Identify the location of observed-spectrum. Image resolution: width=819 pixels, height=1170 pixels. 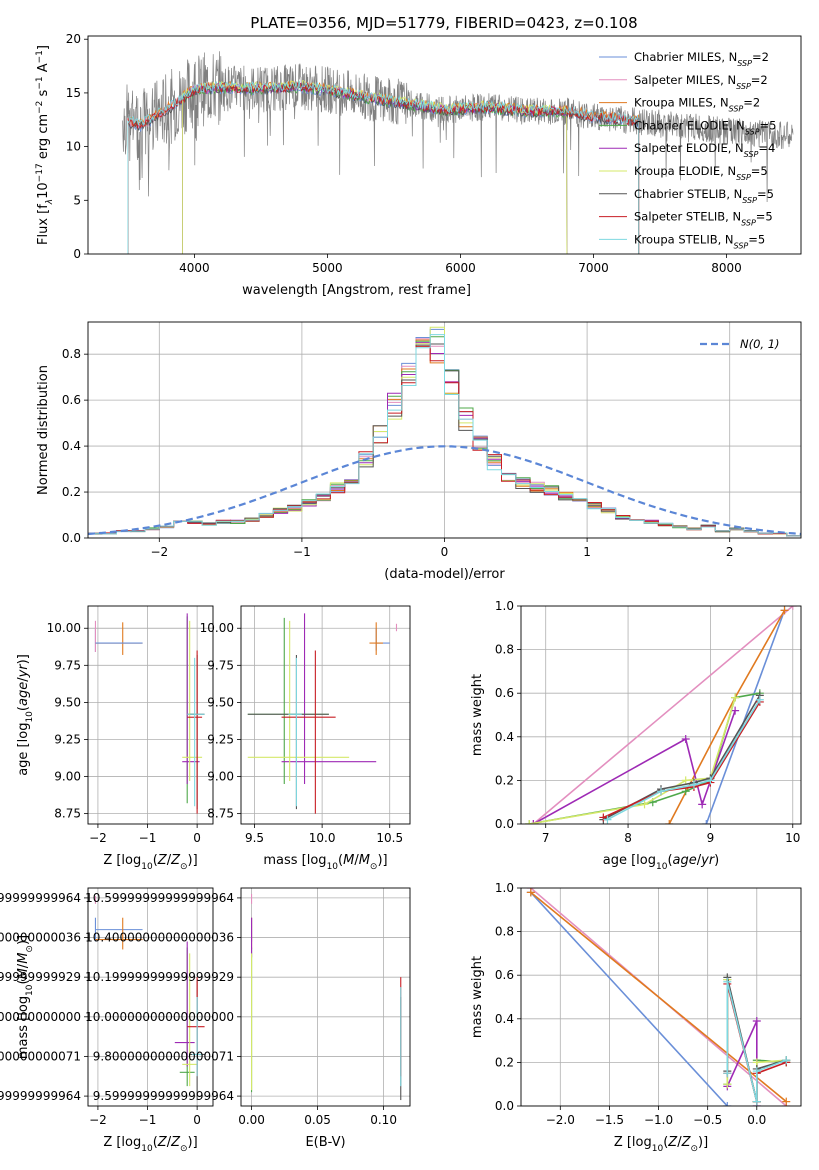
(458, 127).